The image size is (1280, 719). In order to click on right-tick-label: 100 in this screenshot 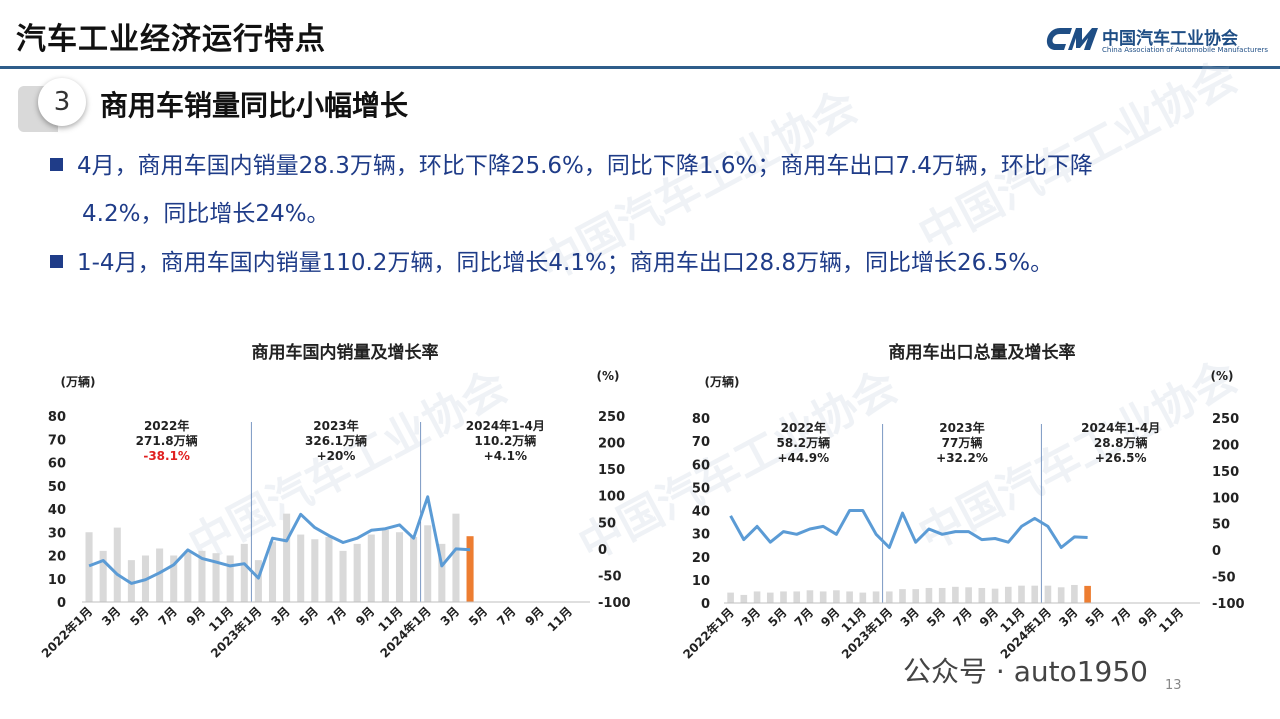, I will do `click(1225, 498)`.